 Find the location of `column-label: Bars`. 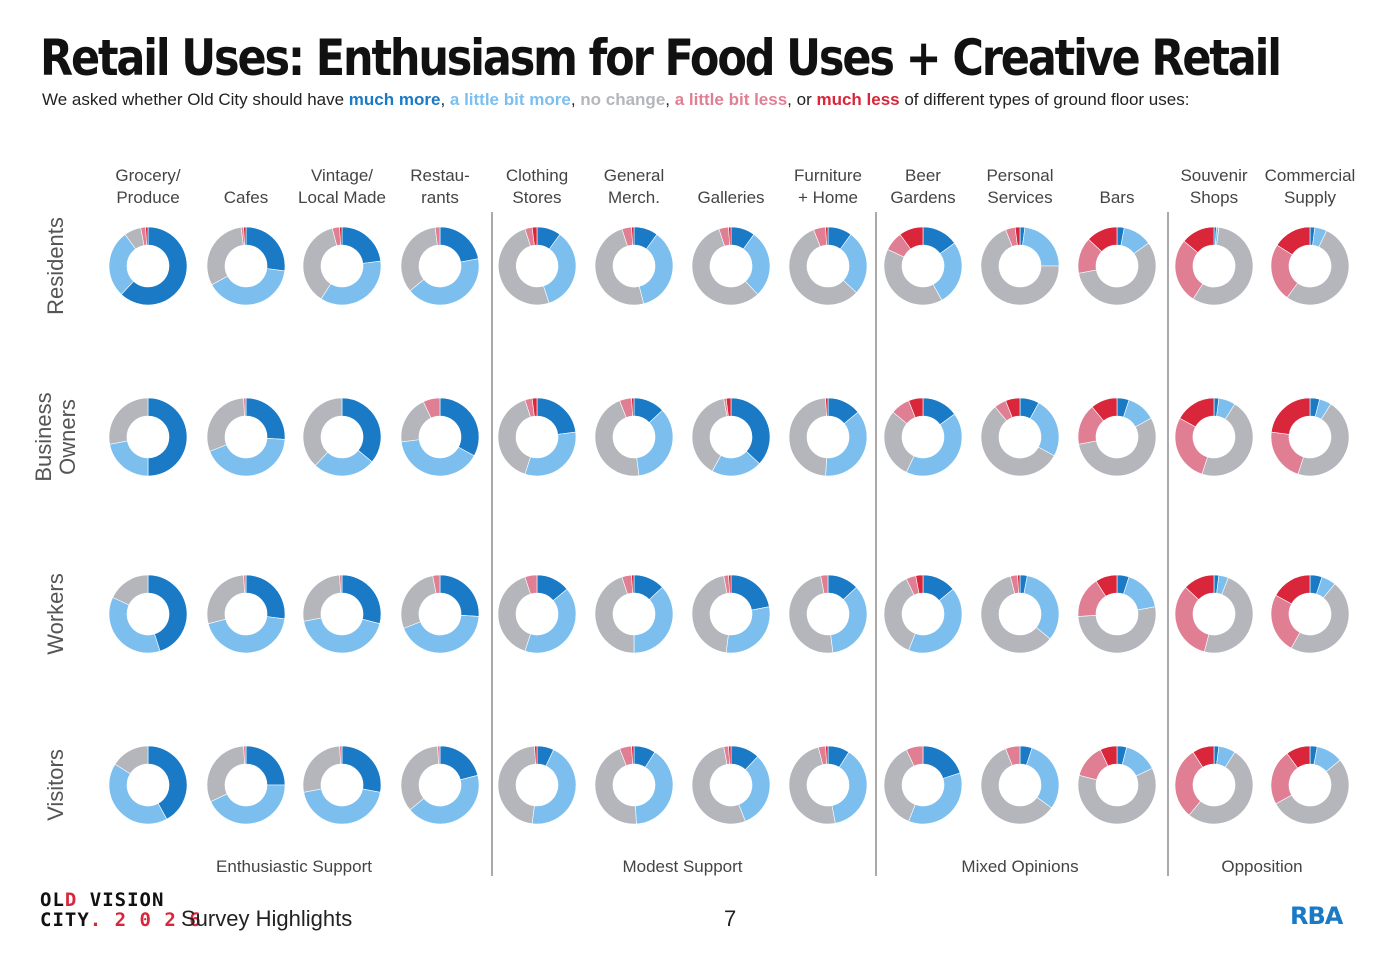

column-label: Bars is located at coordinates (1117, 197).